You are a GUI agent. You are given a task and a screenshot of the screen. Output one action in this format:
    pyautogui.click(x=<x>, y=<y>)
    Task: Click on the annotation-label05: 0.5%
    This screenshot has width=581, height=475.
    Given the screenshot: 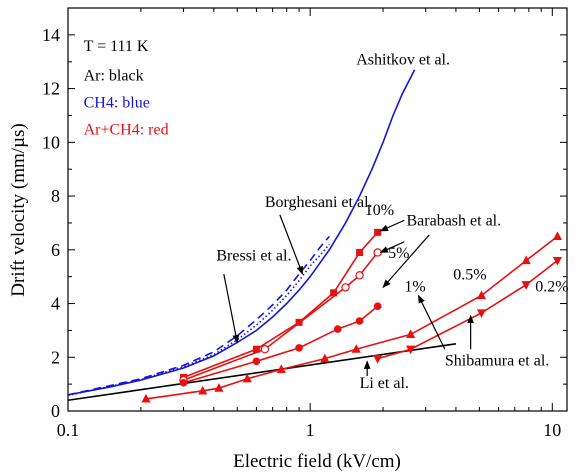 What is the action you would take?
    pyautogui.click(x=469, y=274)
    